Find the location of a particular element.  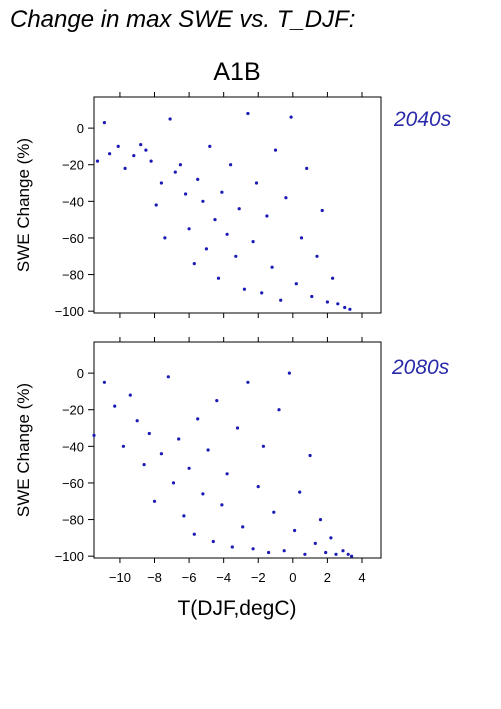

scenario-label: A1B is located at coordinates (236, 72).